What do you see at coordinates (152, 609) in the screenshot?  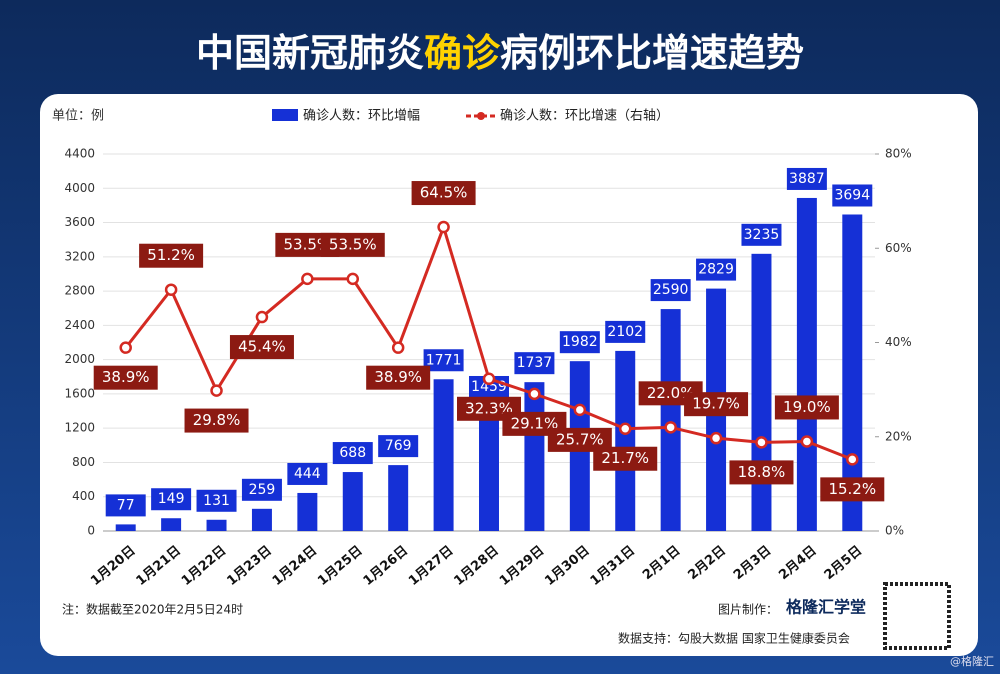 I see `note: 注：数据截至2020年2月5日24时` at bounding box center [152, 609].